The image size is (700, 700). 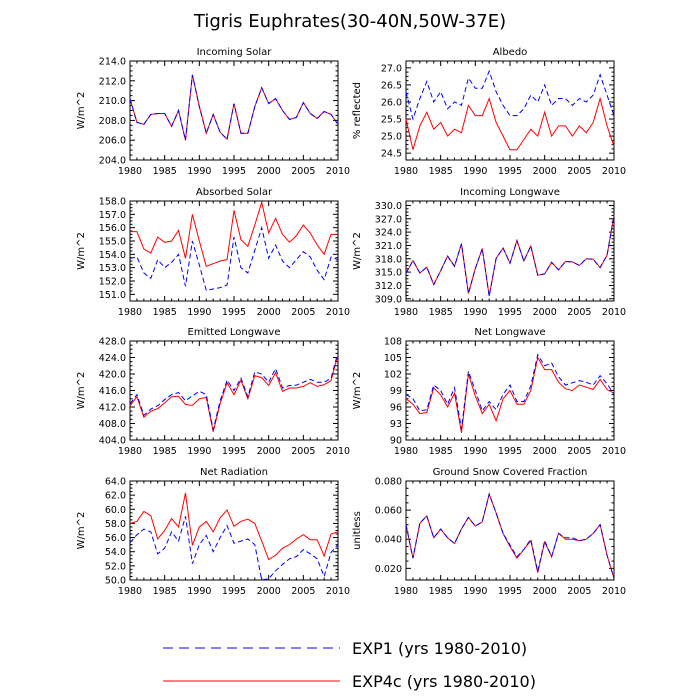 I want to click on y-tick-label: 210.0, so click(x=112, y=101).